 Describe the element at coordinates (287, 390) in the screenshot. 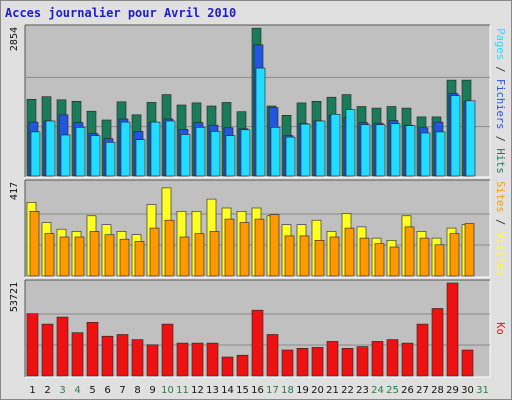

I see `x-tick-label-18: 18` at that location.